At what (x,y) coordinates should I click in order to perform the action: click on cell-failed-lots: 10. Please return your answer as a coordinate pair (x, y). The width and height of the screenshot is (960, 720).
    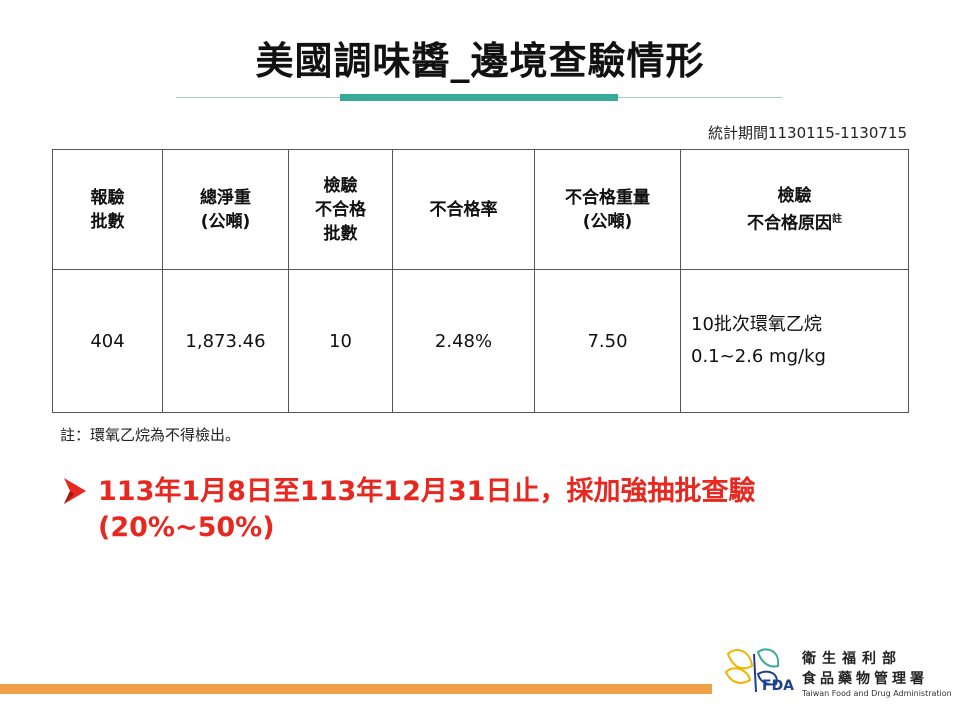
    Looking at the image, I should click on (340, 341).